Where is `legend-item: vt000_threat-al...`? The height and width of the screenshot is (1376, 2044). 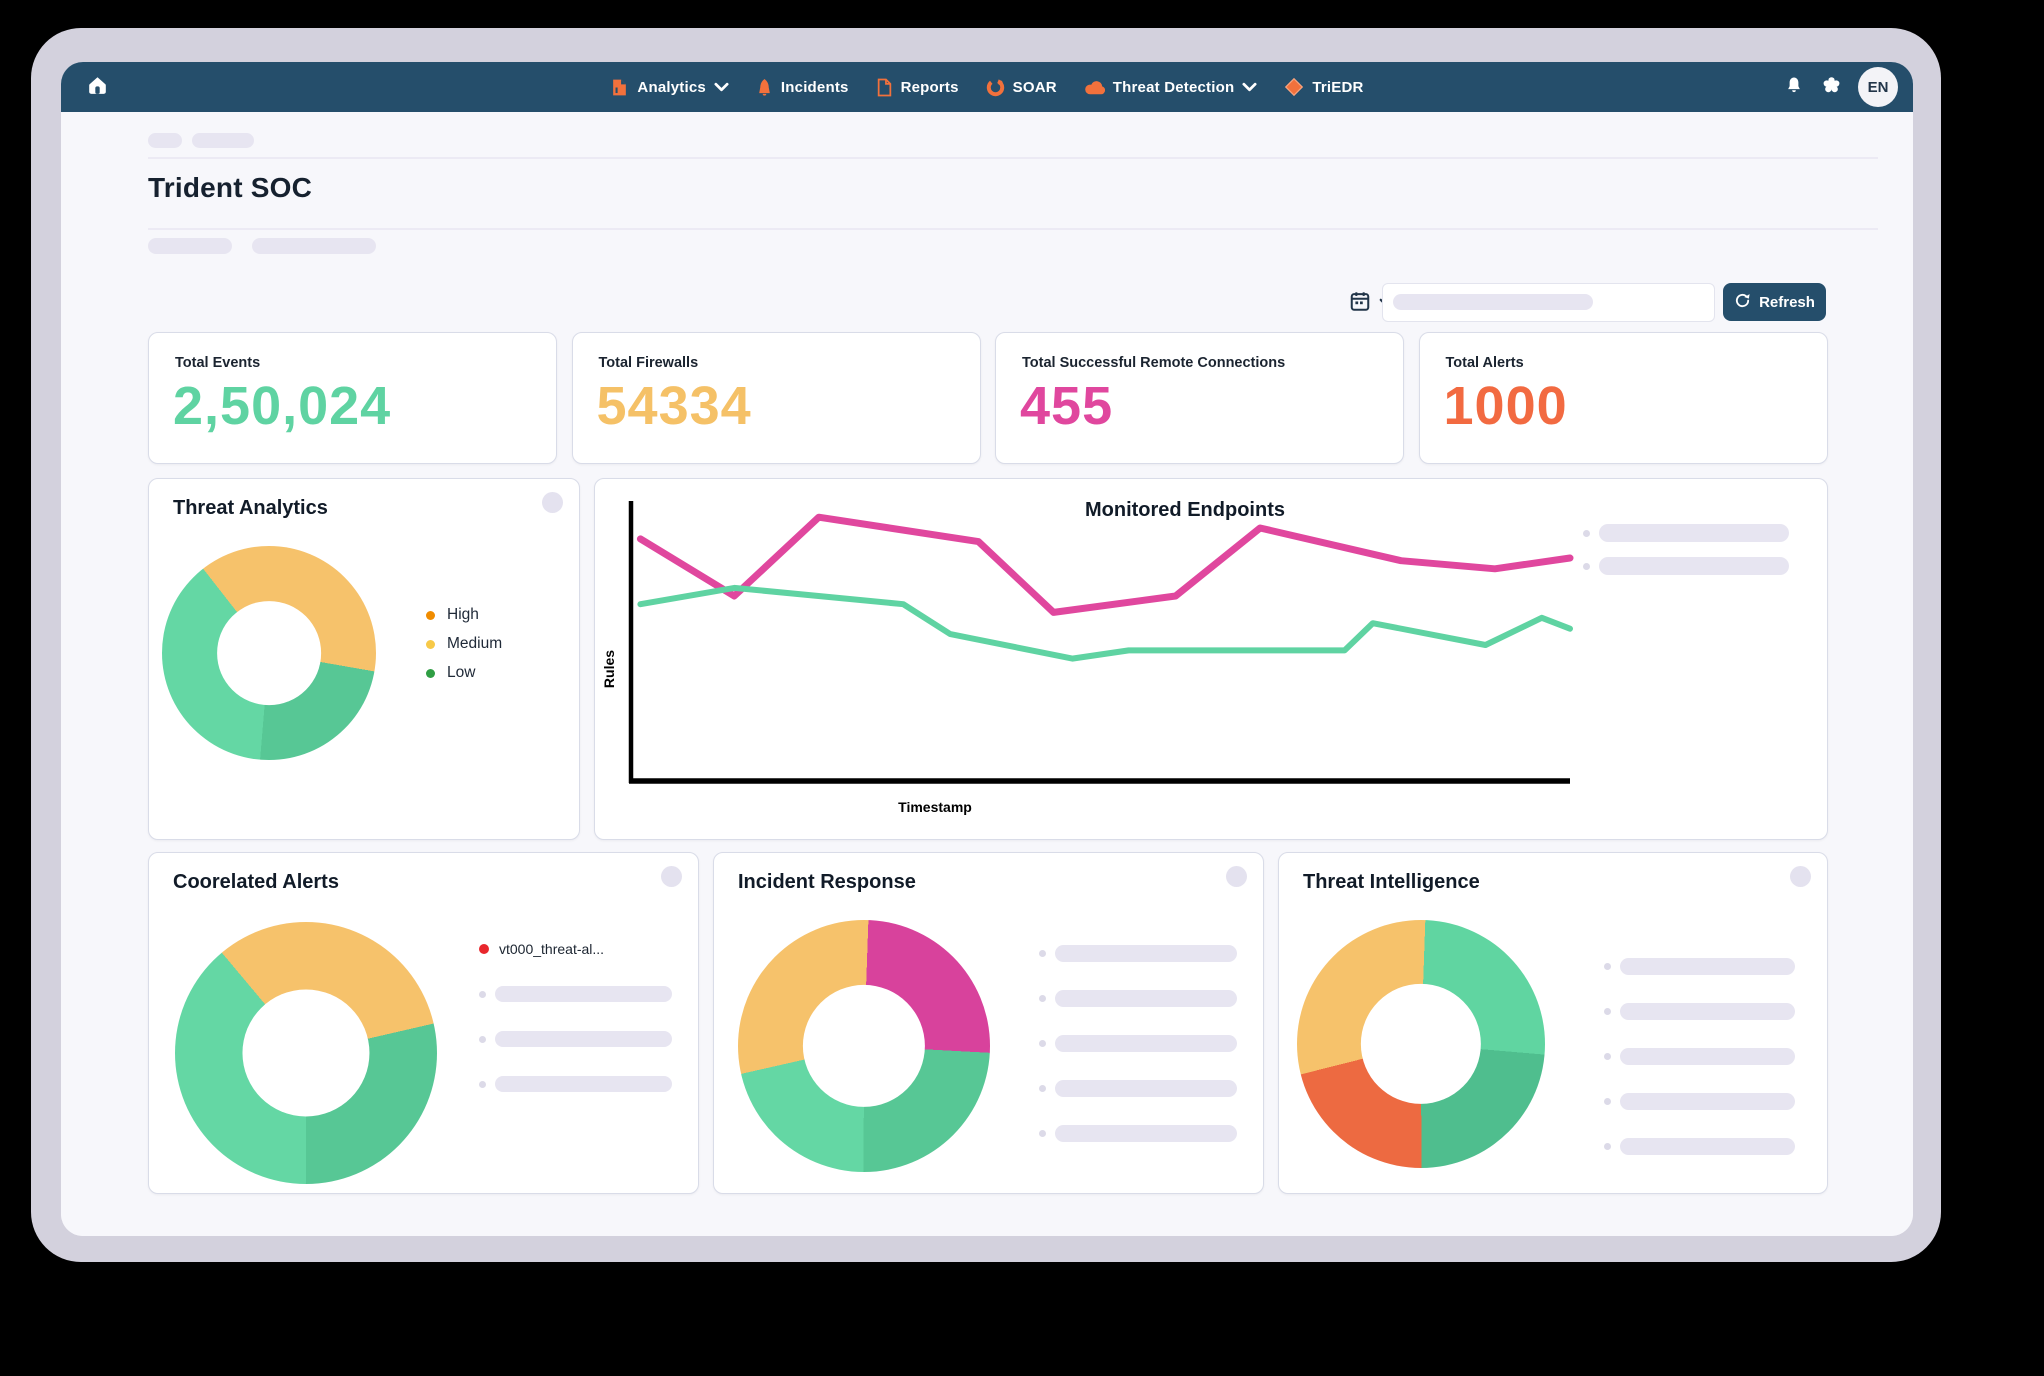 legend-item: vt000_threat-al... is located at coordinates (575, 949).